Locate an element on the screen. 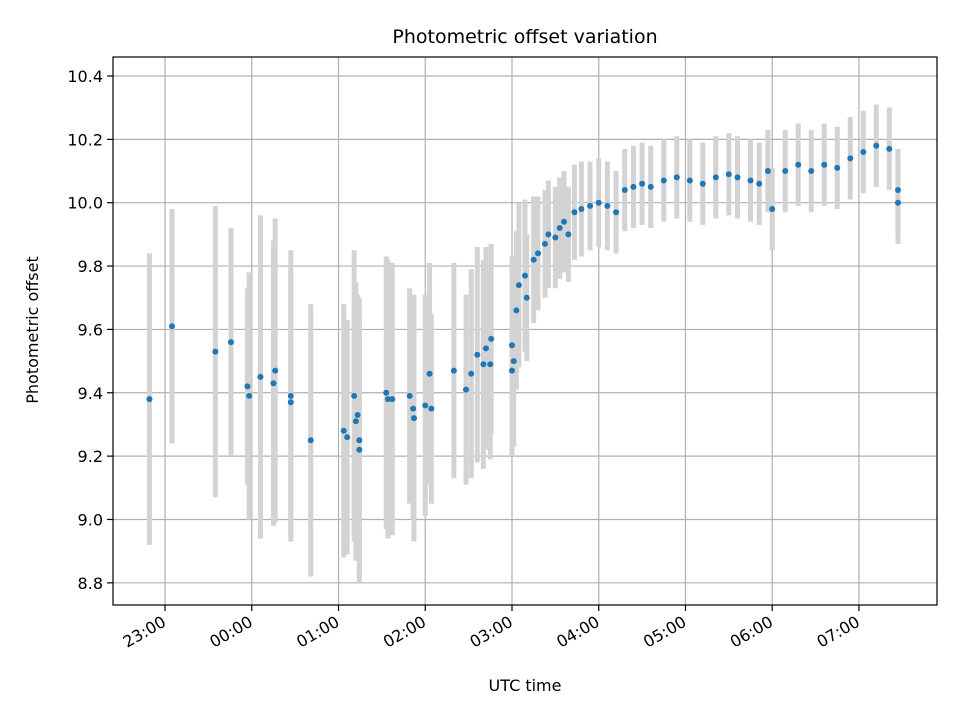  y-tick-label: 10.4 is located at coordinates (85, 76).